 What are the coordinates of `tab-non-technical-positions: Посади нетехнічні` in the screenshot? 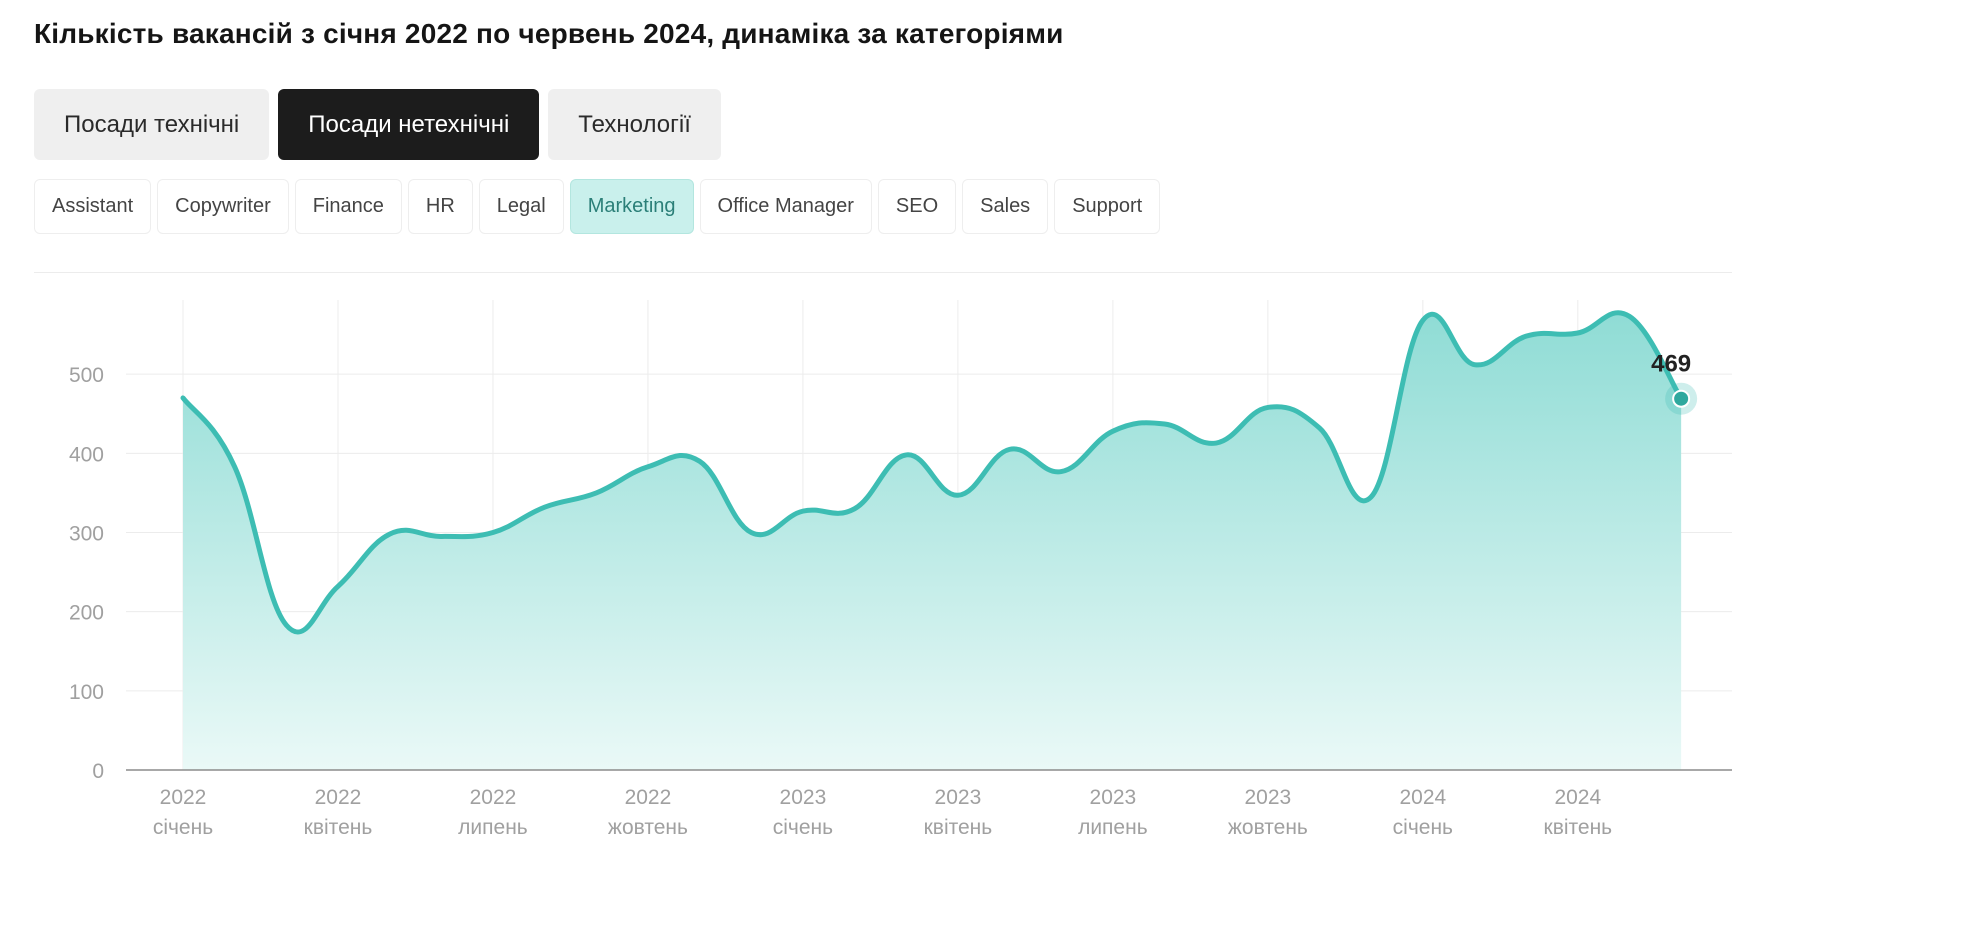 It's located at (409, 124).